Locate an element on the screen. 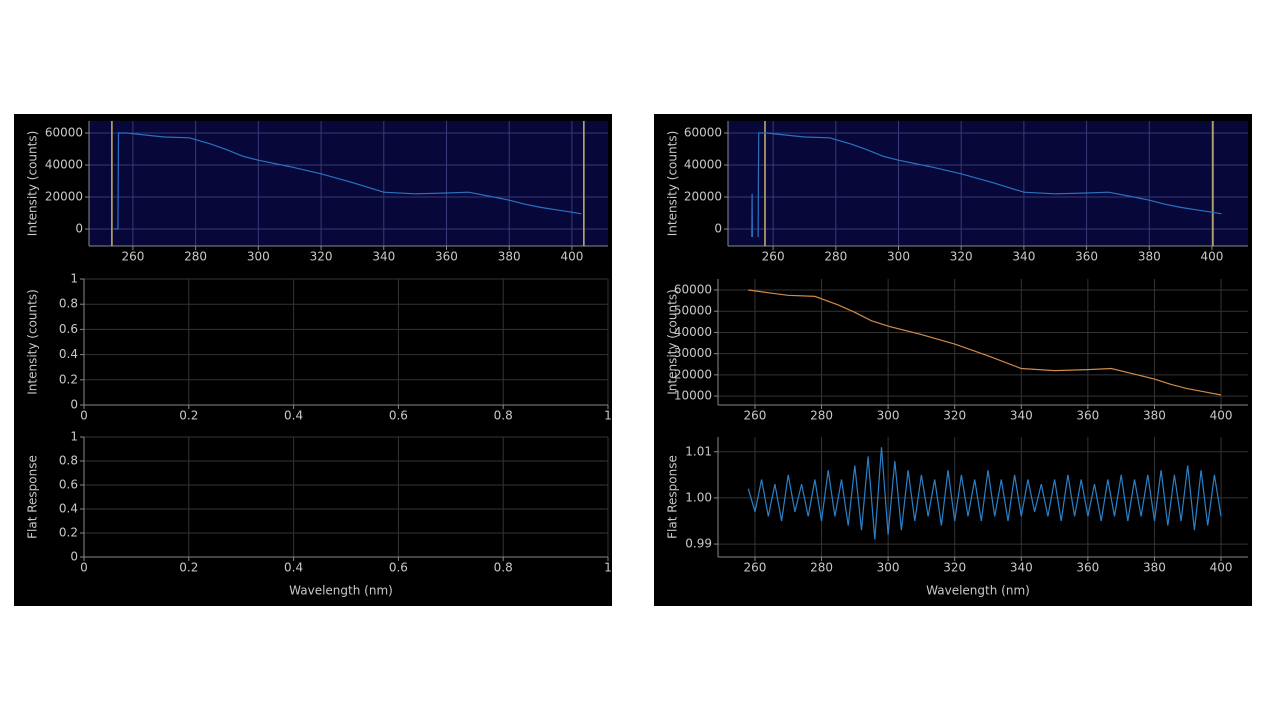 The height and width of the screenshot is (720, 1280). y-tick-label: 1.00 is located at coordinates (698, 497).